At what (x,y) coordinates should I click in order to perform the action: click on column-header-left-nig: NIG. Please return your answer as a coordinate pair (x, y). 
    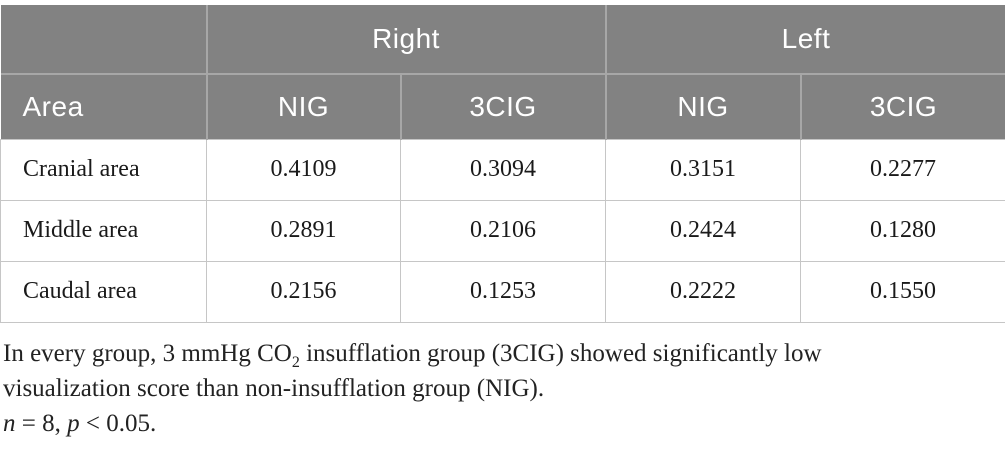
    Looking at the image, I should click on (703, 106).